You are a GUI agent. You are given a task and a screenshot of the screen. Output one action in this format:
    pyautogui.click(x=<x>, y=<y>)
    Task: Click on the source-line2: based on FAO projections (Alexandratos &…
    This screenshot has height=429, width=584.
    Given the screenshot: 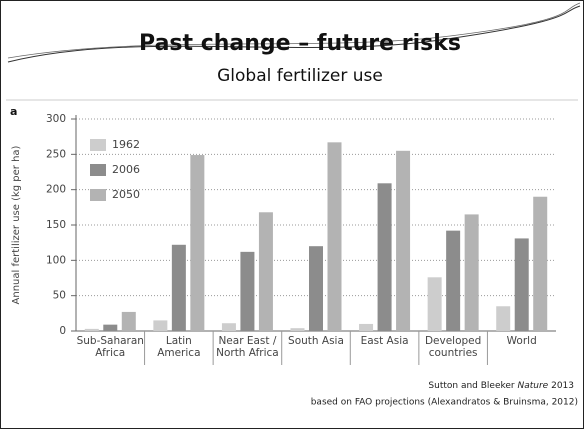 What is the action you would take?
    pyautogui.click(x=444, y=403)
    